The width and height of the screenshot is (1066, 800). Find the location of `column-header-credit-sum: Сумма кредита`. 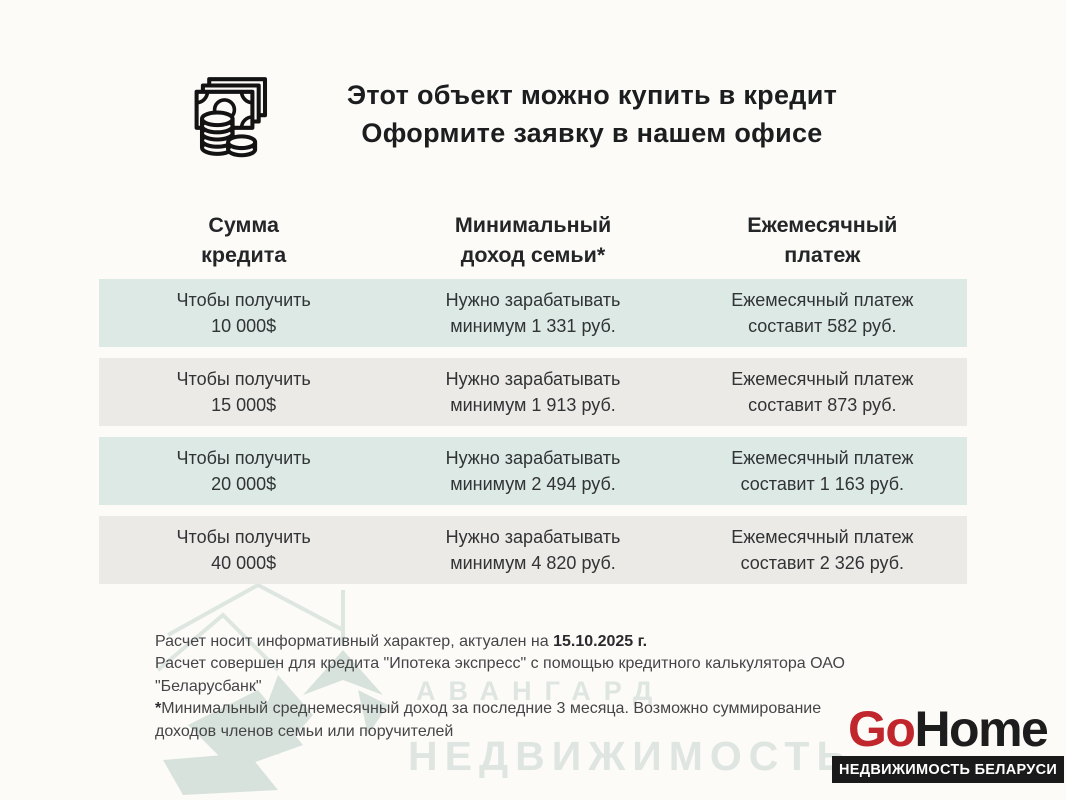

column-header-credit-sum: Сумма кредита is located at coordinates (243, 240).